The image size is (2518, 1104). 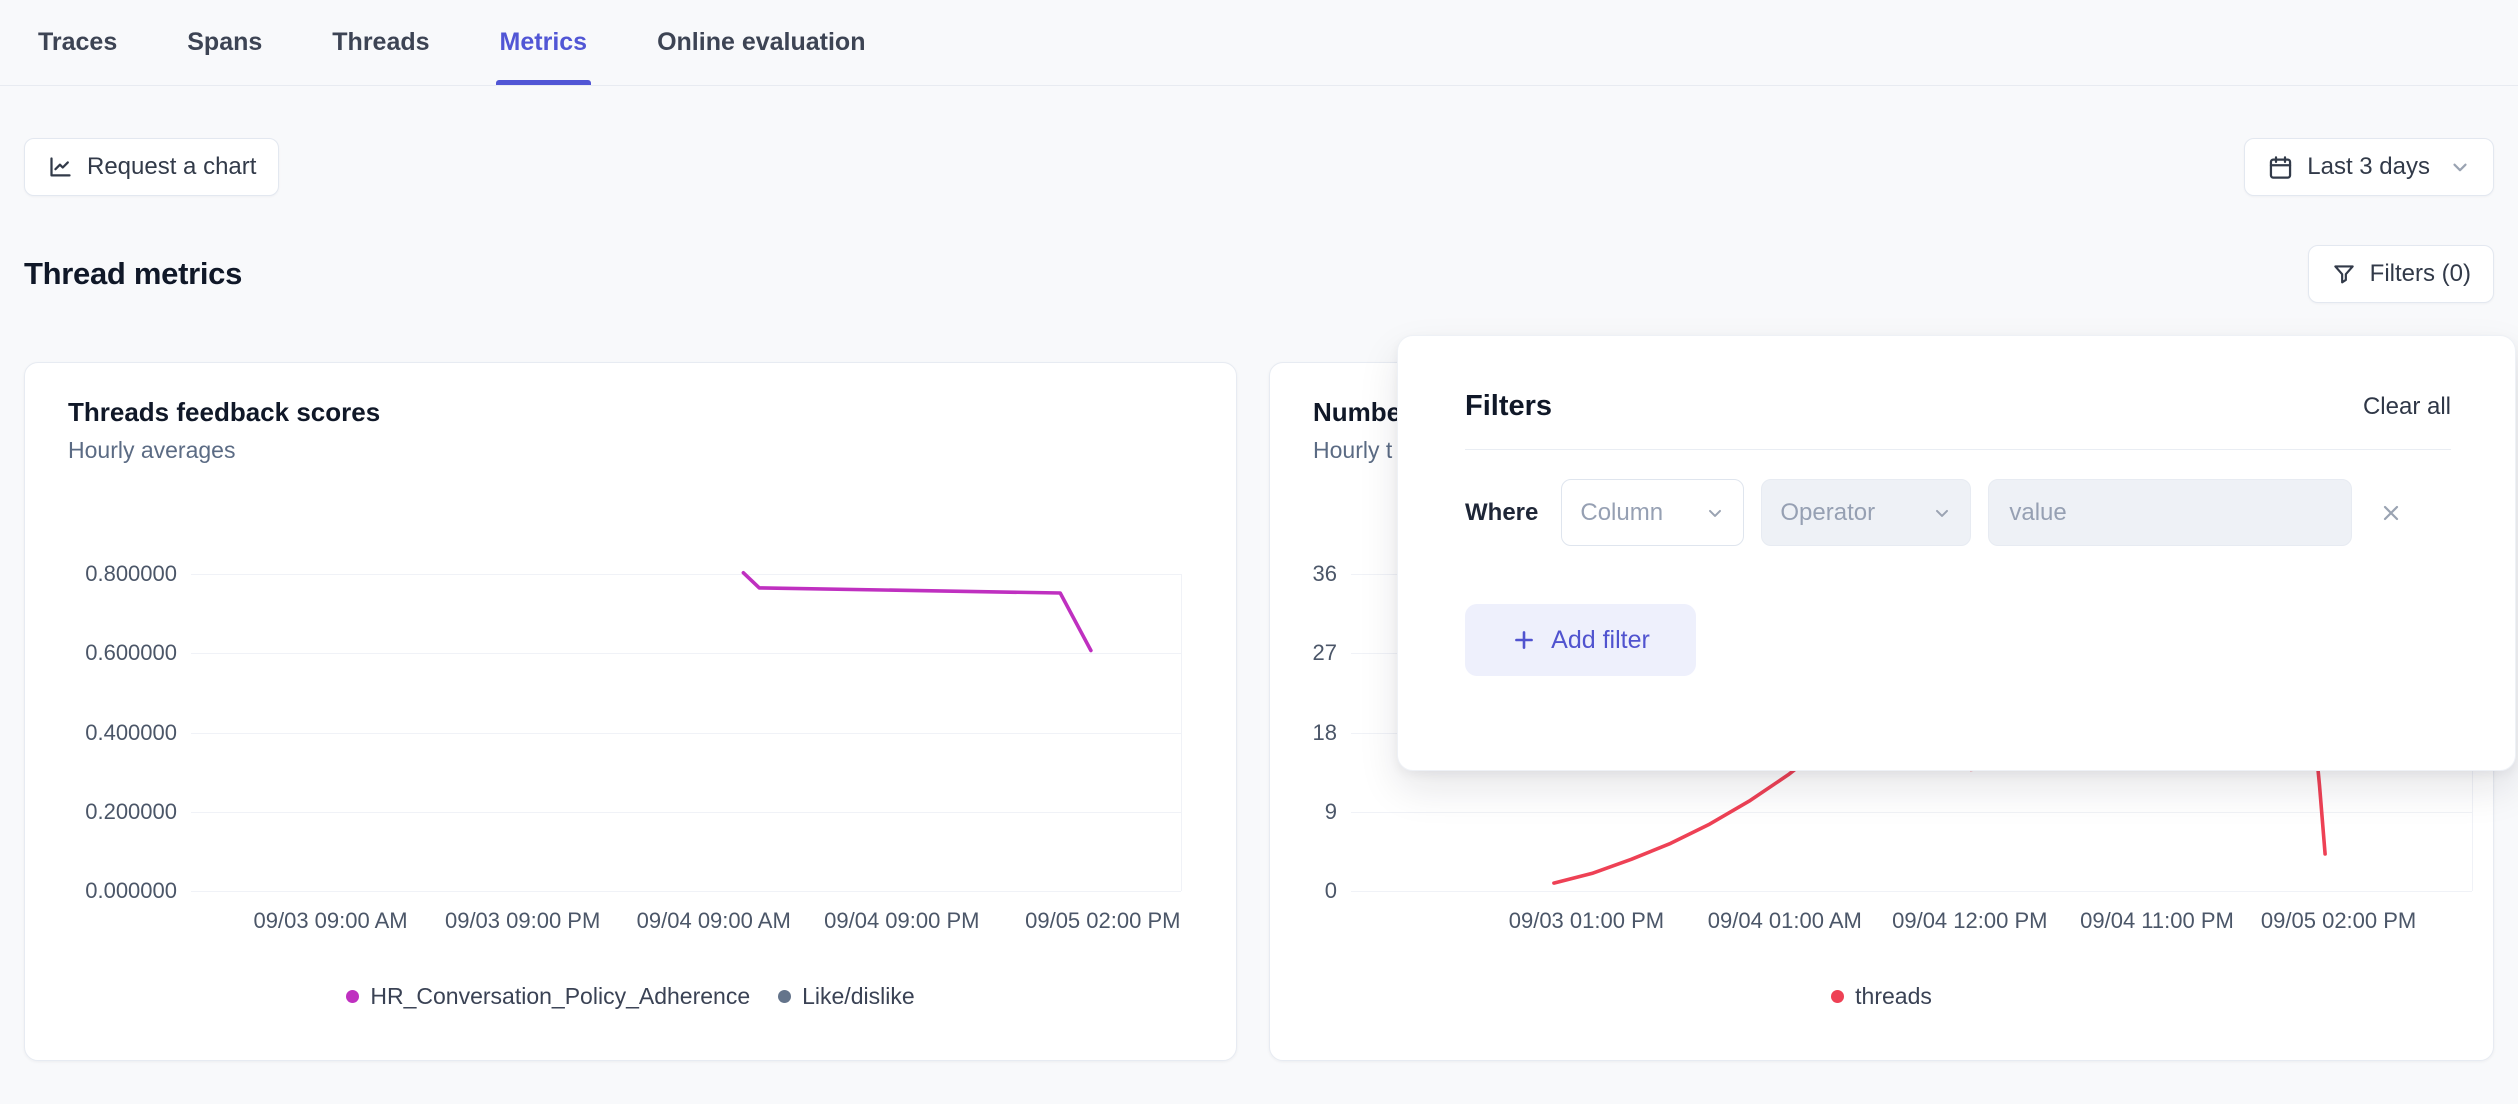 What do you see at coordinates (2170, 512) in the screenshot?
I see `value-input` at bounding box center [2170, 512].